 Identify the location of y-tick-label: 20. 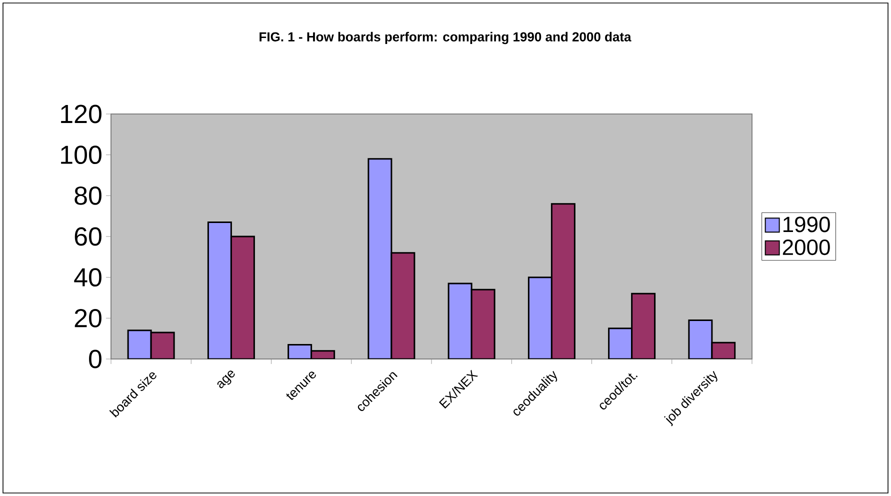
(88, 318).